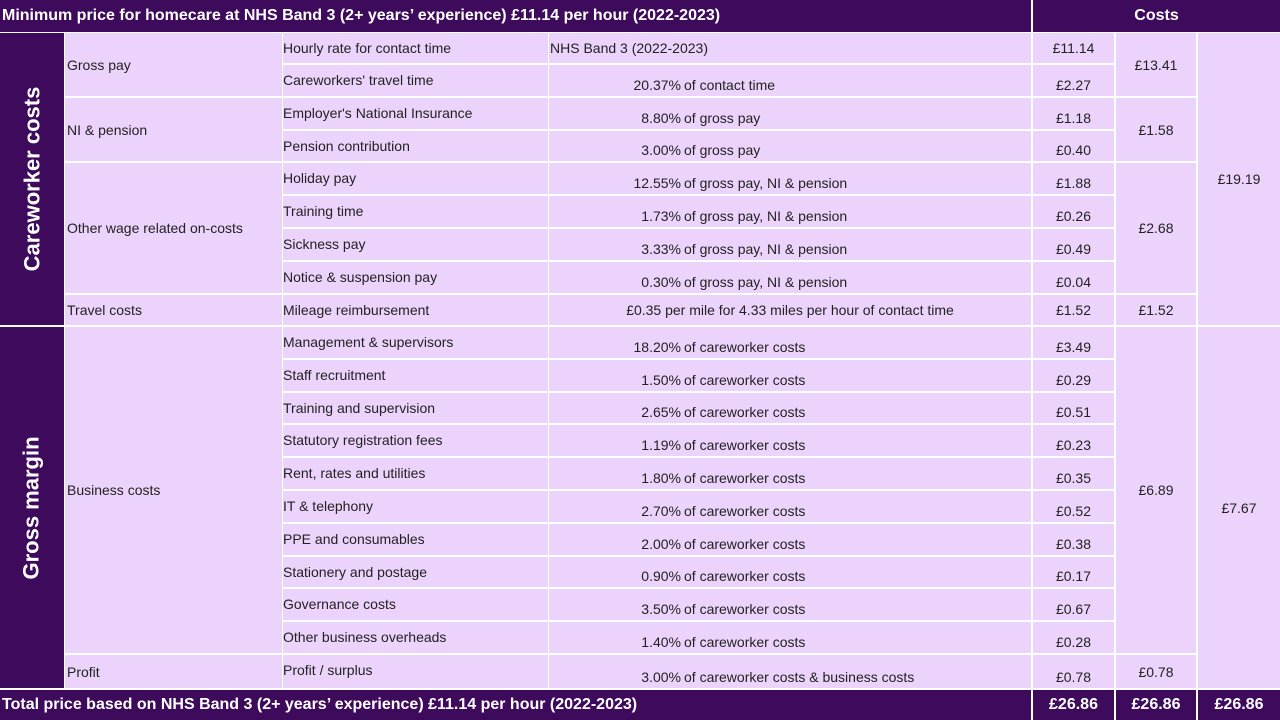  I want to click on row-item: Profit / surplus, so click(415, 671).